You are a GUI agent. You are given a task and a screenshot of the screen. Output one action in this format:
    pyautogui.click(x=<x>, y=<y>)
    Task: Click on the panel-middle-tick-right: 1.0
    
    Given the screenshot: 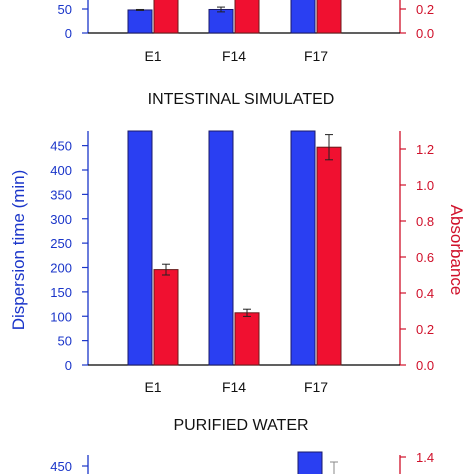 What is the action you would take?
    pyautogui.click(x=425, y=185)
    